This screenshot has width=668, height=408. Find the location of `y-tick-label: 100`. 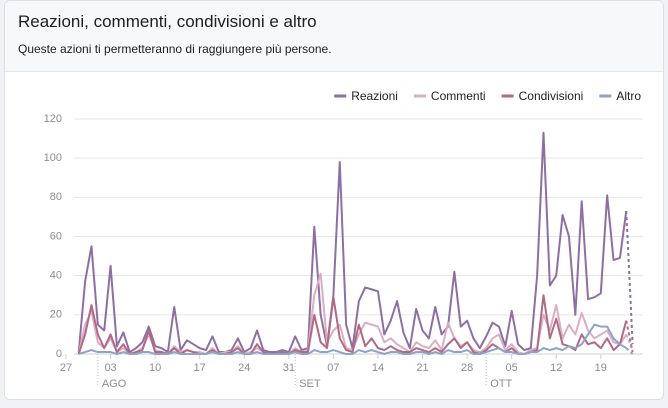

y-tick-label: 100 is located at coordinates (53, 158).